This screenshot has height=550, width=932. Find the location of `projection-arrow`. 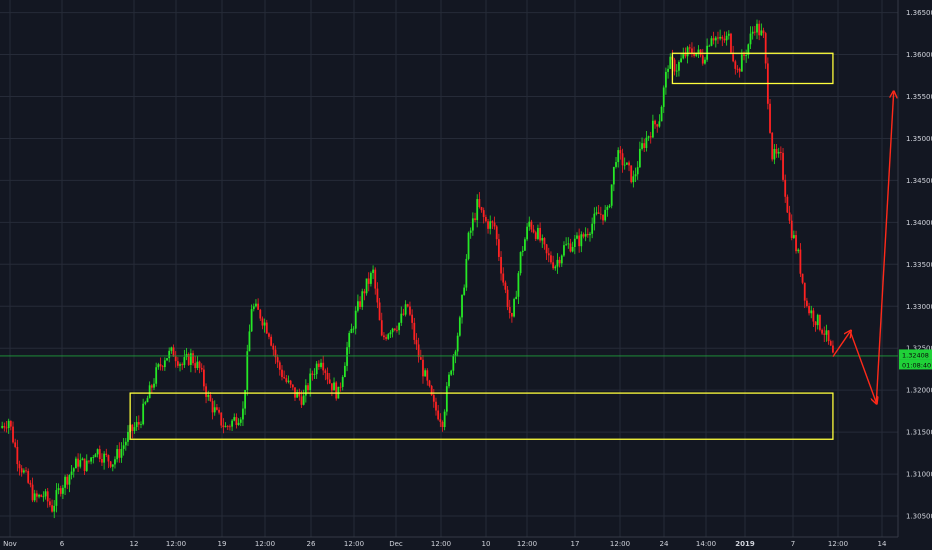

projection-arrow is located at coordinates (862, 366).